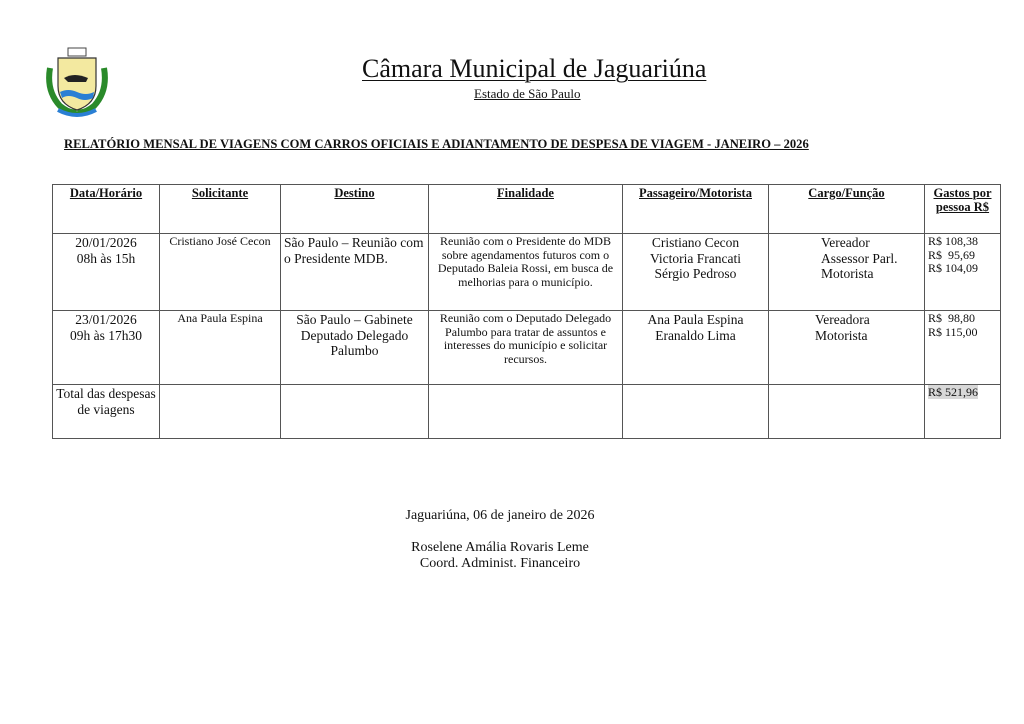 The image size is (1024, 724). Describe the element at coordinates (952, 318) in the screenshot. I see `cost: R$ 98,80` at that location.